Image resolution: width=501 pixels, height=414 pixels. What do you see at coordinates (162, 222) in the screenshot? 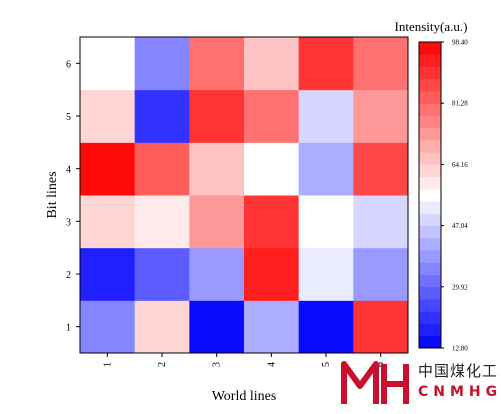
I see `heatmap-cell-x2-y3` at bounding box center [162, 222].